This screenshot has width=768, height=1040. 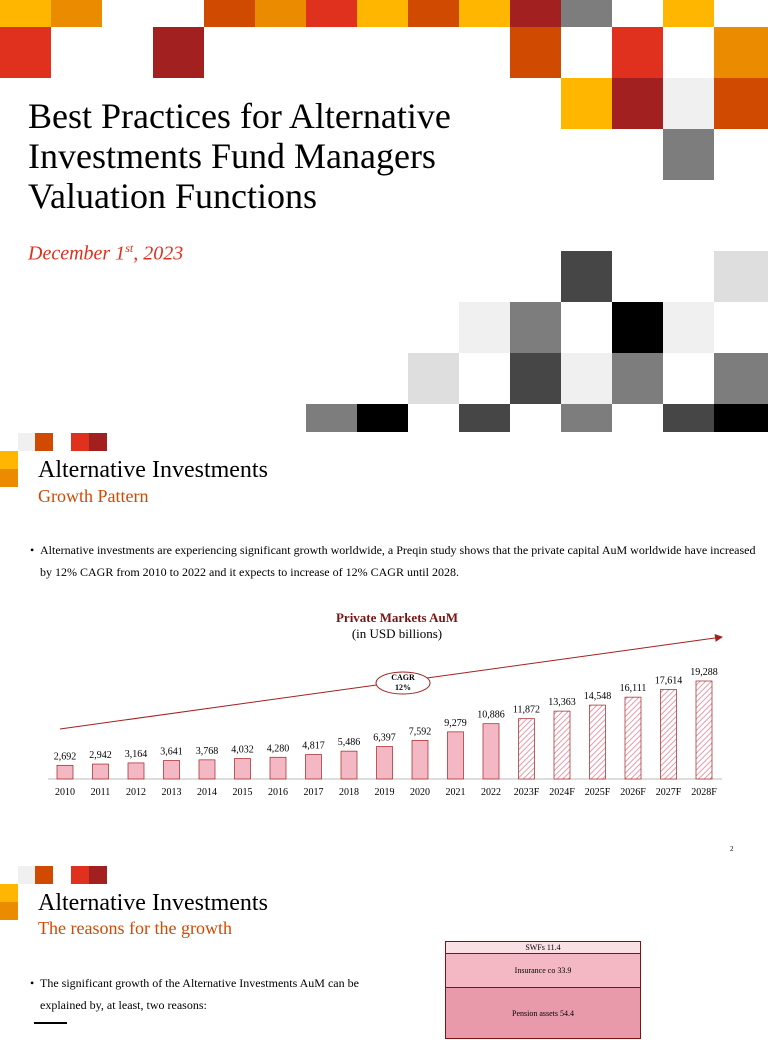 I want to click on value-label: 2,692, so click(x=65, y=756).